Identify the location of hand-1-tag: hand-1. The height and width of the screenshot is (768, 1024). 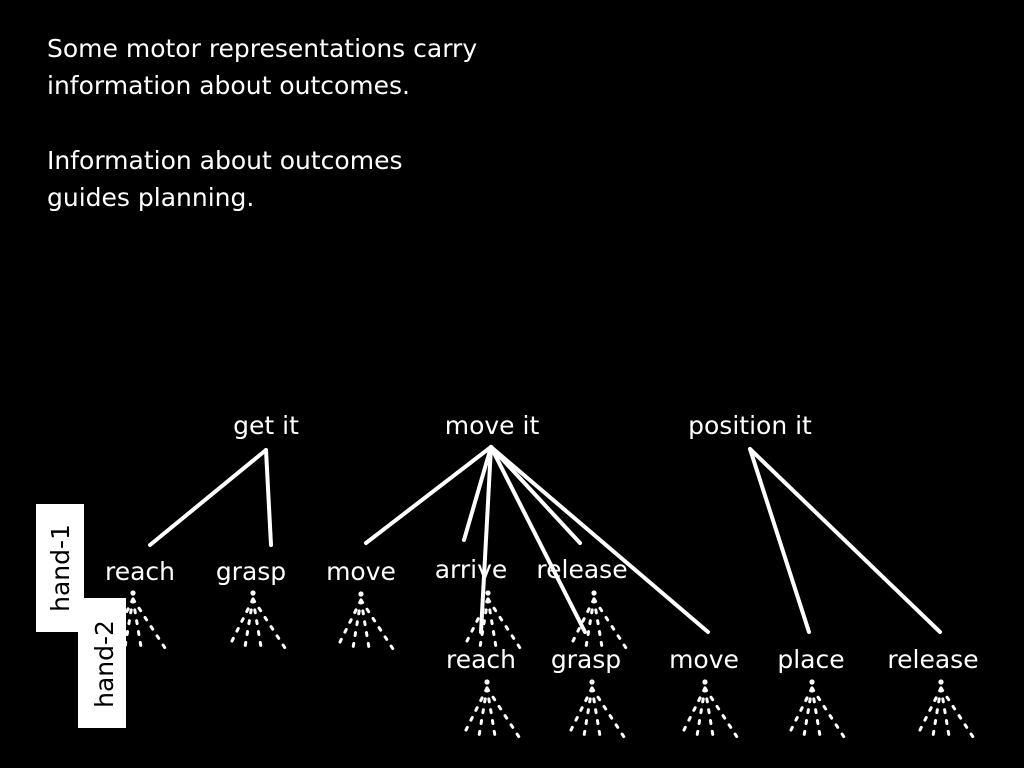
(60, 568).